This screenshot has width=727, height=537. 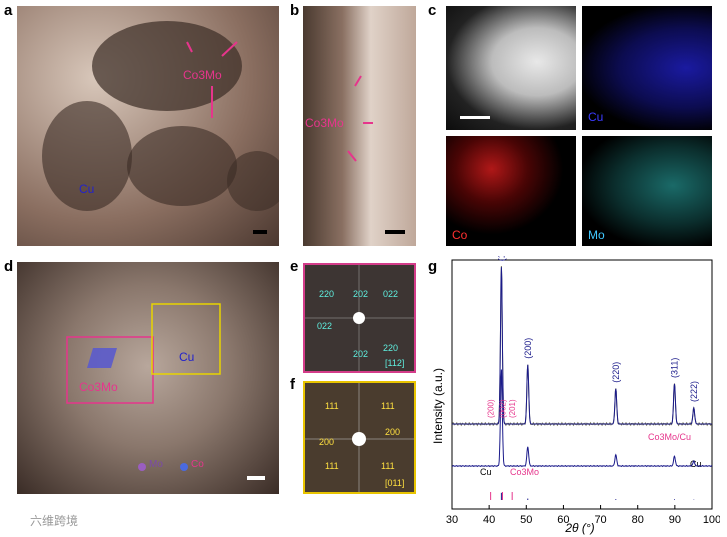 What do you see at coordinates (600, 520) in the screenshot?
I see `x-tick-label-4: 70` at bounding box center [600, 520].